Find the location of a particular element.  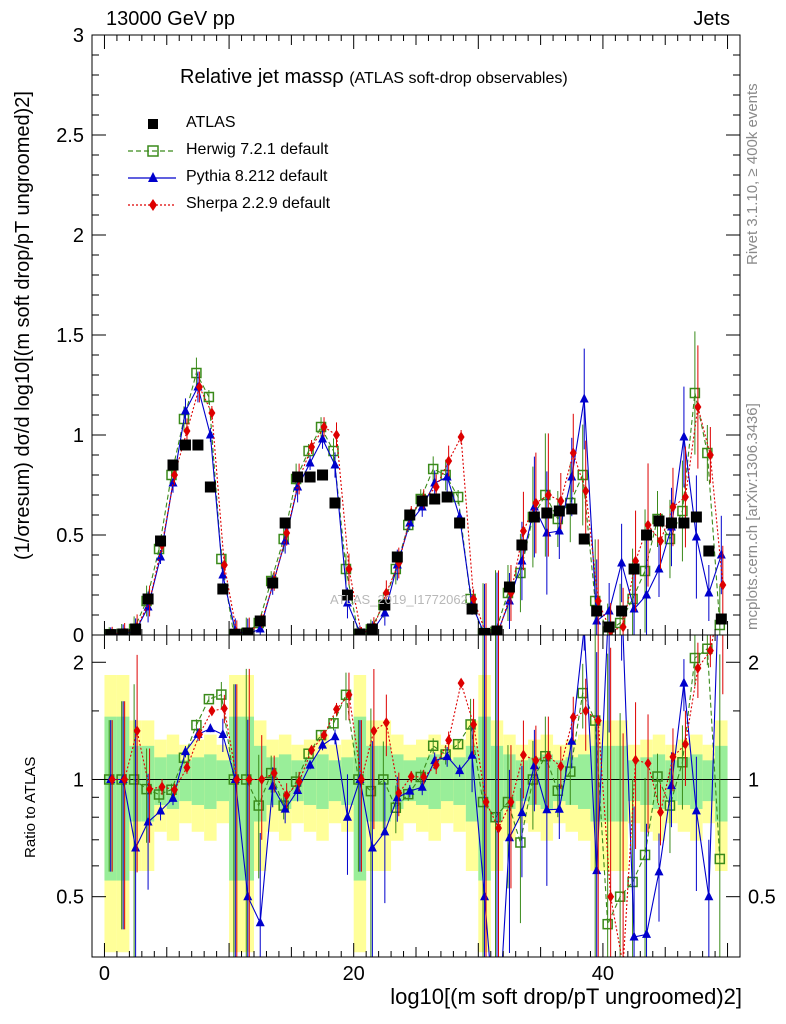

main-y-tick-label: 3 is located at coordinates (78, 36).